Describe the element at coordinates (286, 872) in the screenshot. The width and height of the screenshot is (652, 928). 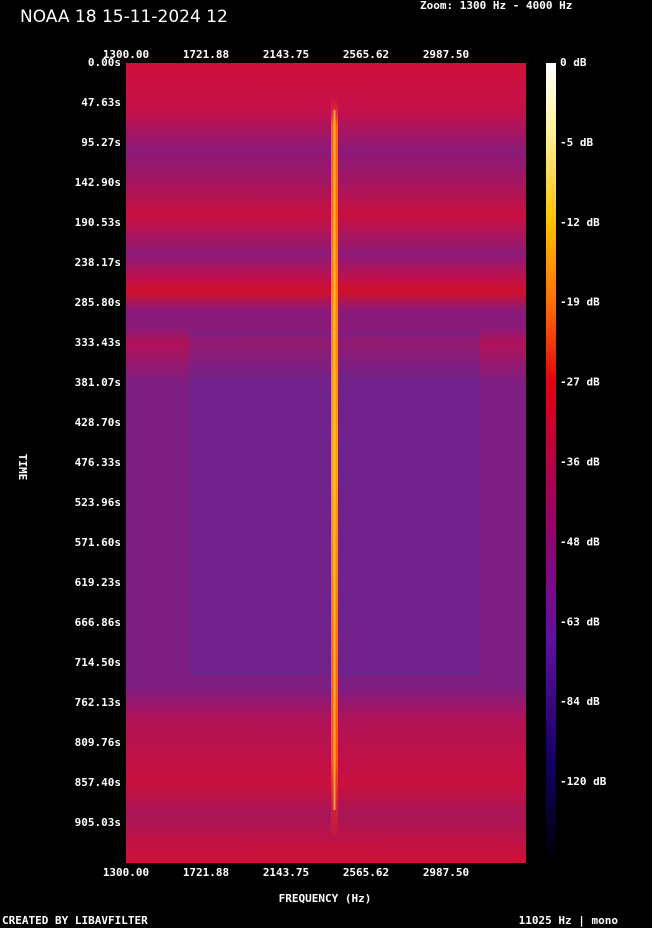
I see `x-tick-label-bottom: 2143.75` at that location.